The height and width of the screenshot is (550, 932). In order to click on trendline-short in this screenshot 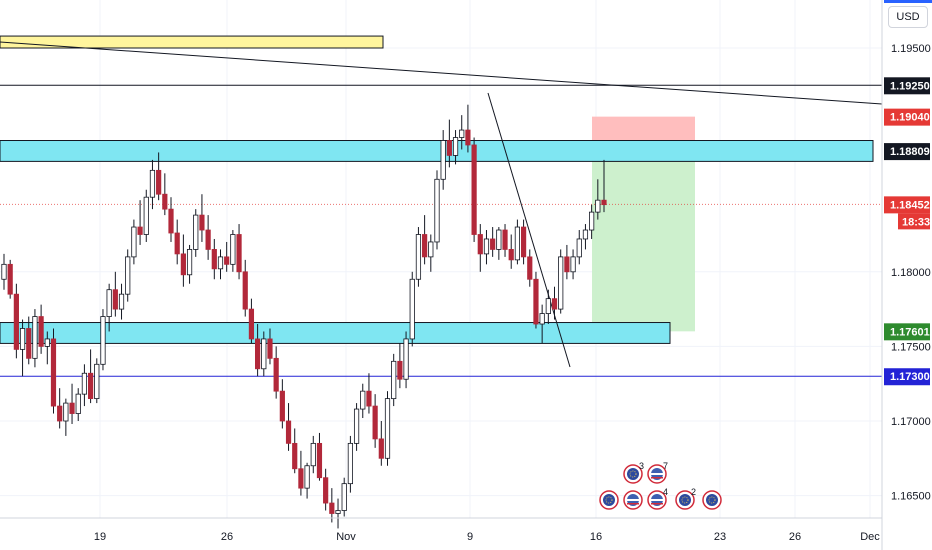, I will do `click(529, 230)`.